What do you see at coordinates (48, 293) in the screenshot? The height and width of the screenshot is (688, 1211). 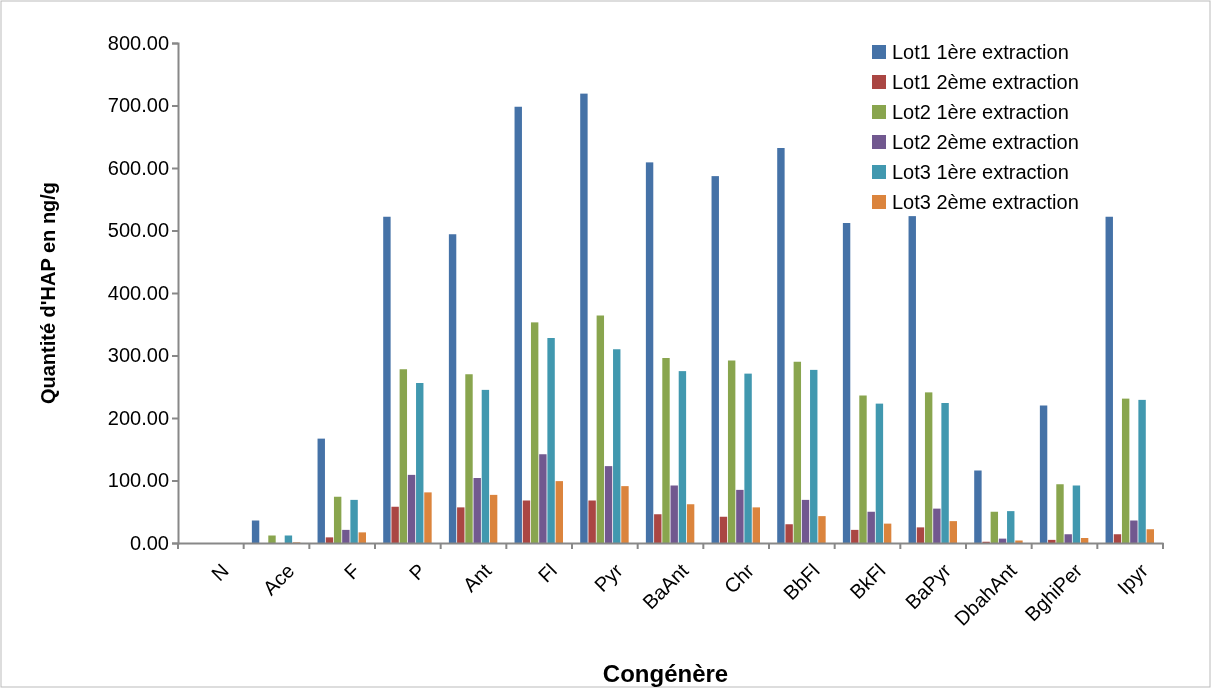 I see `y-axis-title: Quantité d'HAP en ng/g` at bounding box center [48, 293].